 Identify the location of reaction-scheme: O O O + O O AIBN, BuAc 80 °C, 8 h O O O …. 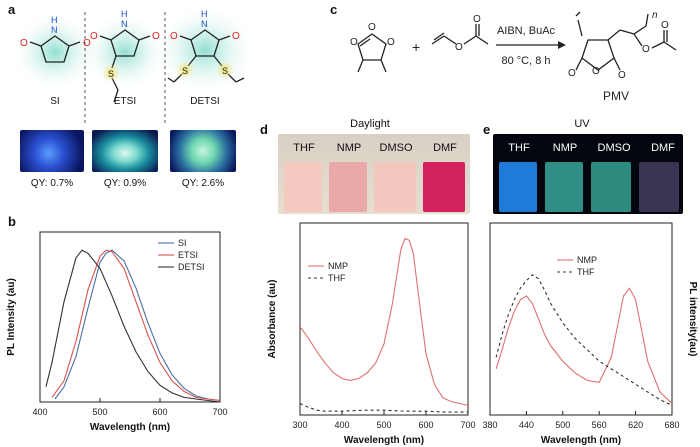
(513, 56).